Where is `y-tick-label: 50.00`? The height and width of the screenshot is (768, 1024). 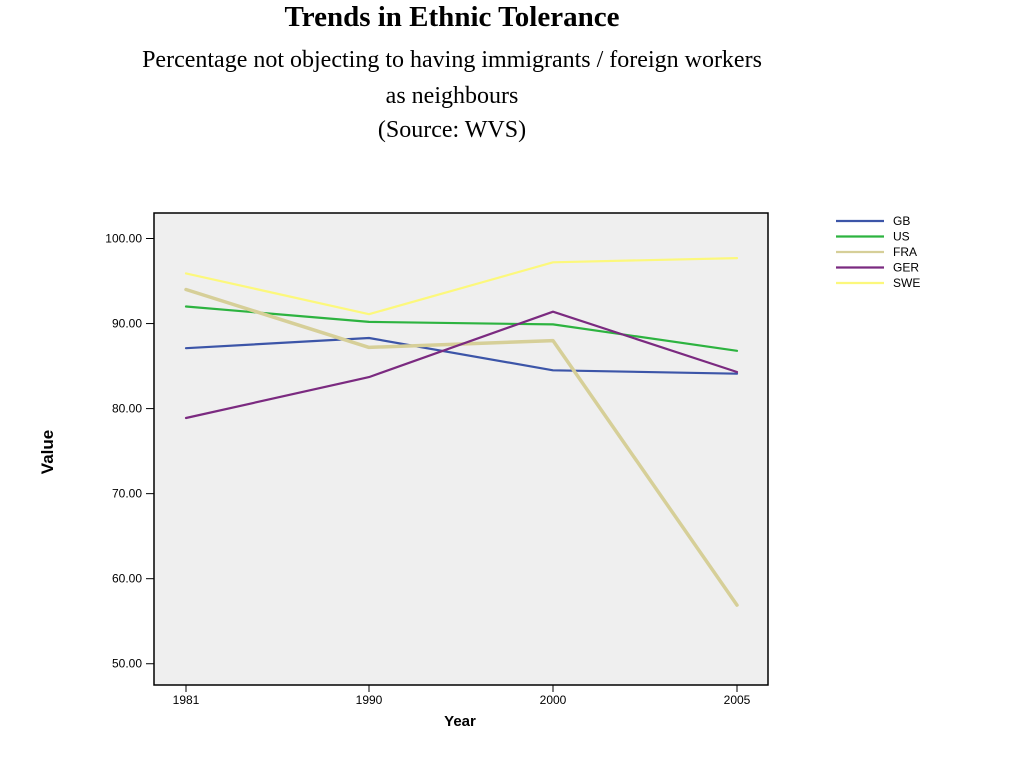 y-tick-label: 50.00 is located at coordinates (127, 664).